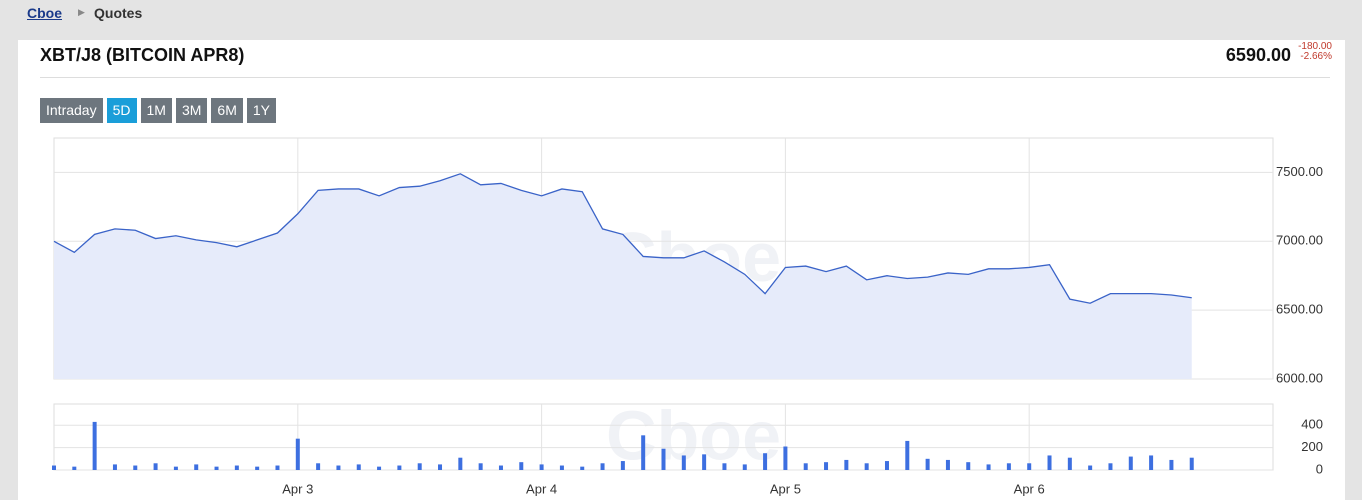 This screenshot has width=1362, height=500. What do you see at coordinates (693, 435) in the screenshot?
I see `watermark: Cboe` at bounding box center [693, 435].